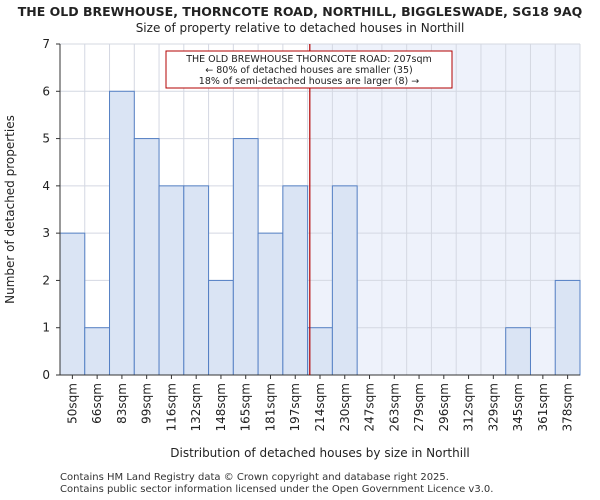 Image resolution: width=600 pixels, height=500 pixels. What do you see at coordinates (46, 91) in the screenshot?
I see `y-tick-label: 6` at bounding box center [46, 91].